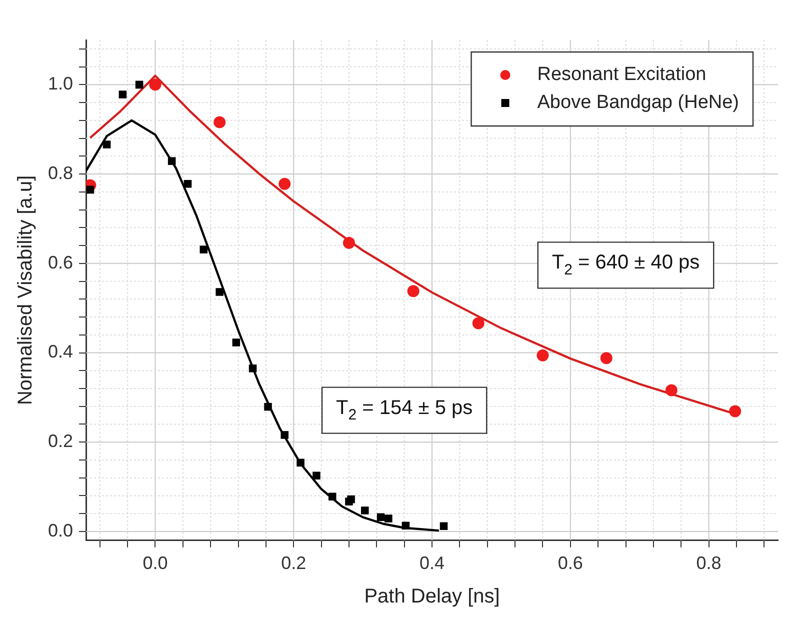 The image size is (808, 621). What do you see at coordinates (61, 530) in the screenshot?
I see `y-tick-label: 0.0` at bounding box center [61, 530].